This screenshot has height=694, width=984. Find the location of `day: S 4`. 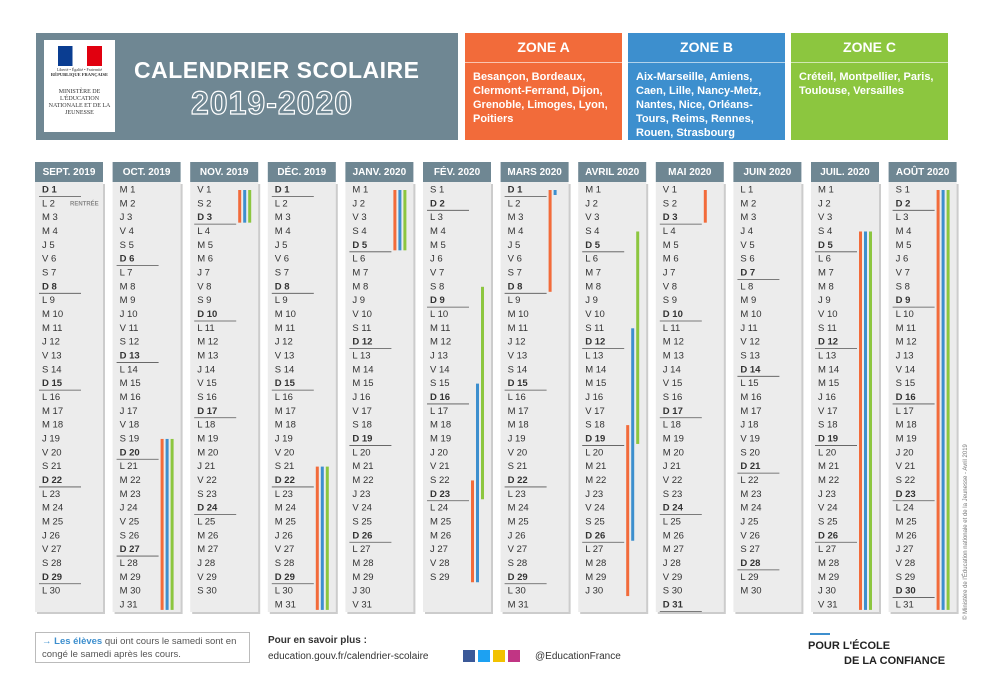

day: S 4 is located at coordinates (825, 231).